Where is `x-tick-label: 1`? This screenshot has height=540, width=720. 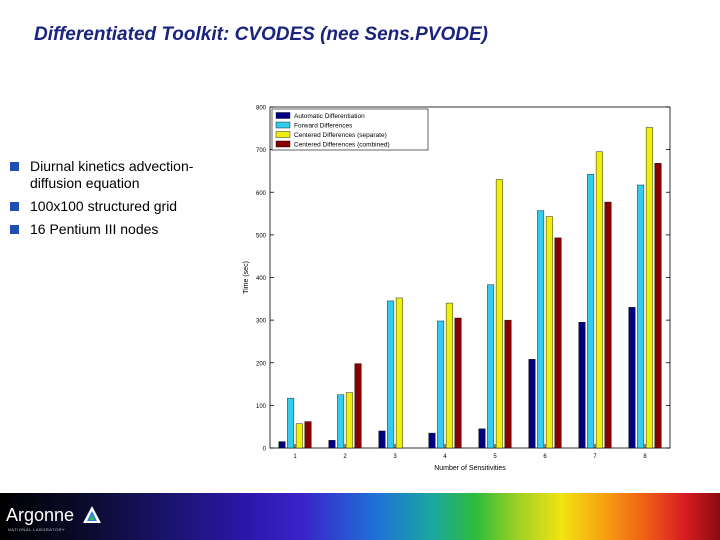 x-tick-label: 1 is located at coordinates (295, 457).